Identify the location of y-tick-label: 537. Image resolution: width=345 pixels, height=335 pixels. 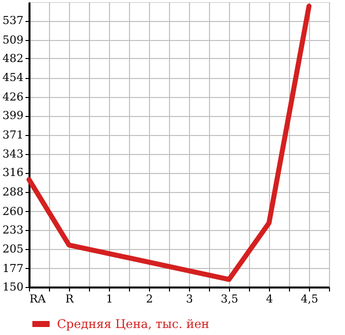
(13, 21).